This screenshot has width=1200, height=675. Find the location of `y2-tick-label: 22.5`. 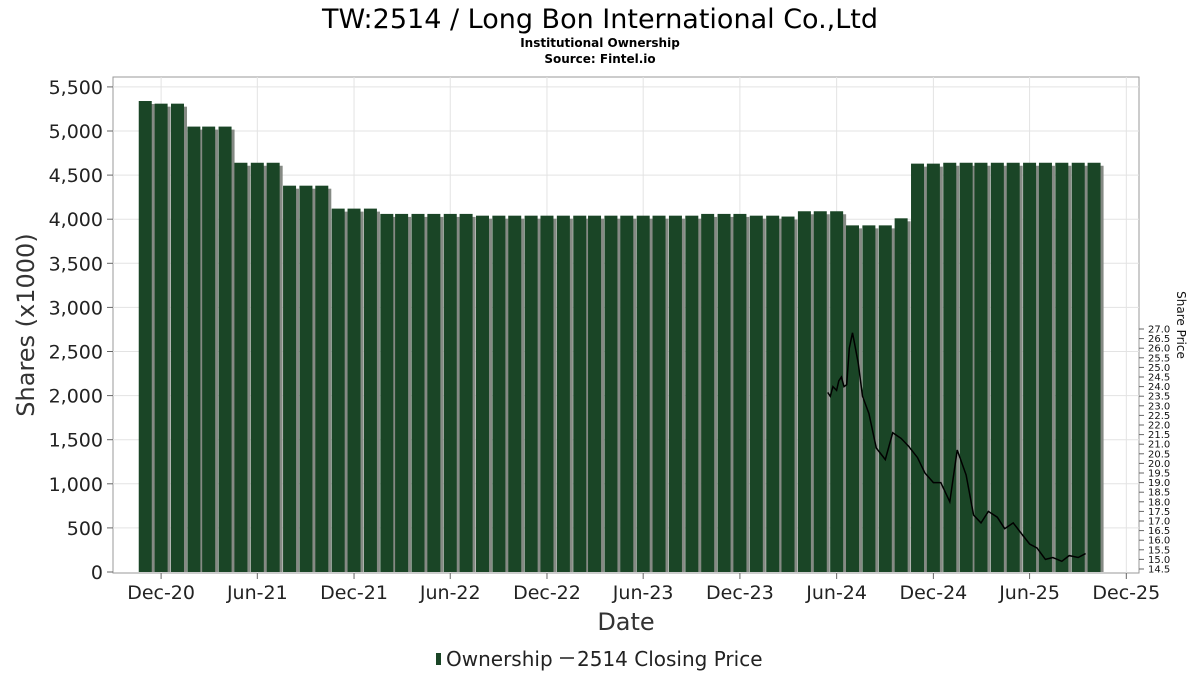

y2-tick-label: 22.5 is located at coordinates (1159, 416).